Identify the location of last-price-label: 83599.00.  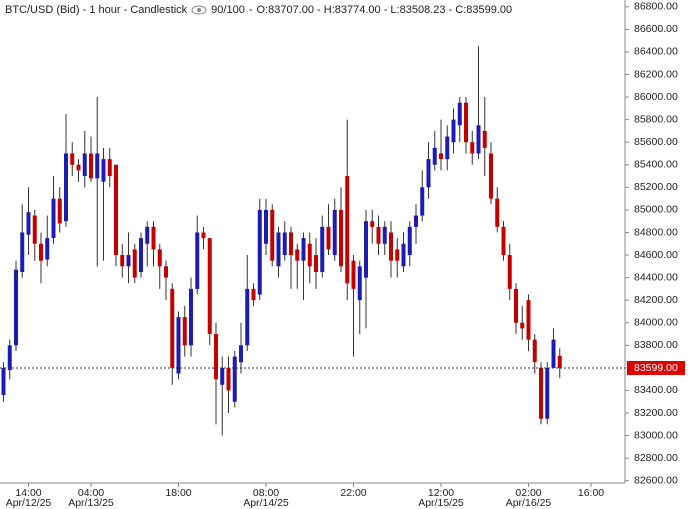
(656, 368).